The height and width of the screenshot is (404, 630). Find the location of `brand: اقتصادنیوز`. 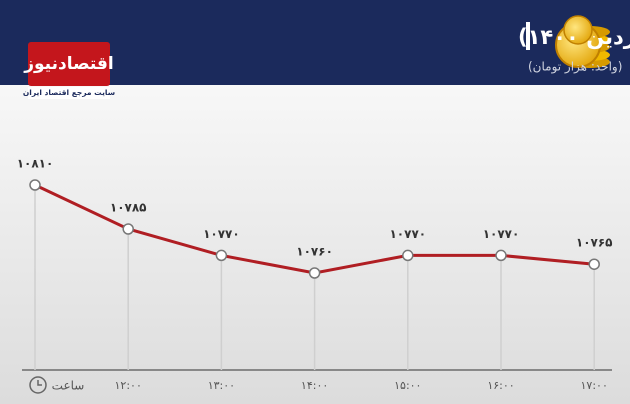

brand: اقتصادنیوز is located at coordinates (68, 64).